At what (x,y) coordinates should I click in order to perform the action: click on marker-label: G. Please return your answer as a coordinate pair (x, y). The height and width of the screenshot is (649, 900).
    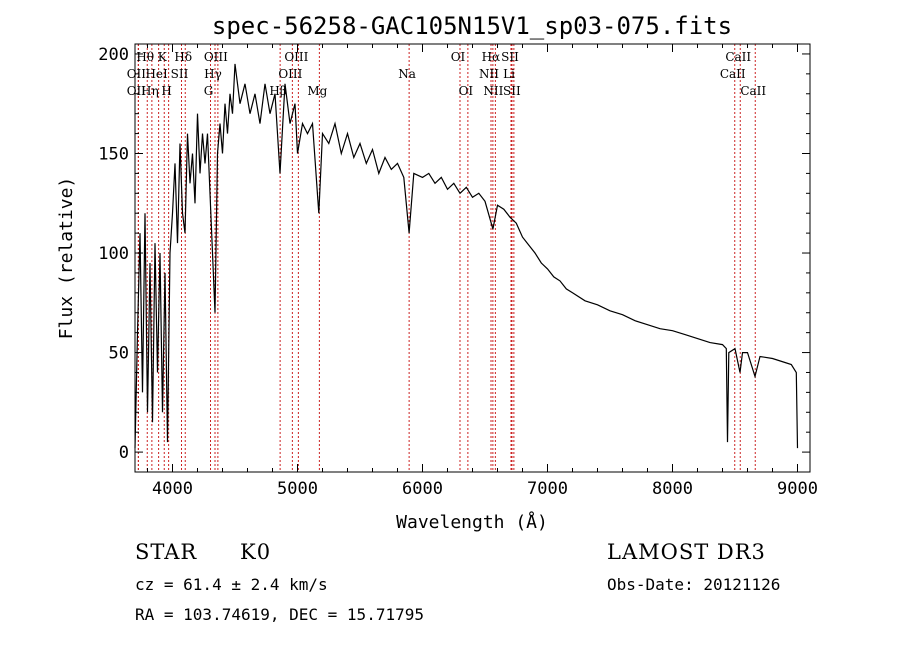
    Looking at the image, I should click on (209, 91).